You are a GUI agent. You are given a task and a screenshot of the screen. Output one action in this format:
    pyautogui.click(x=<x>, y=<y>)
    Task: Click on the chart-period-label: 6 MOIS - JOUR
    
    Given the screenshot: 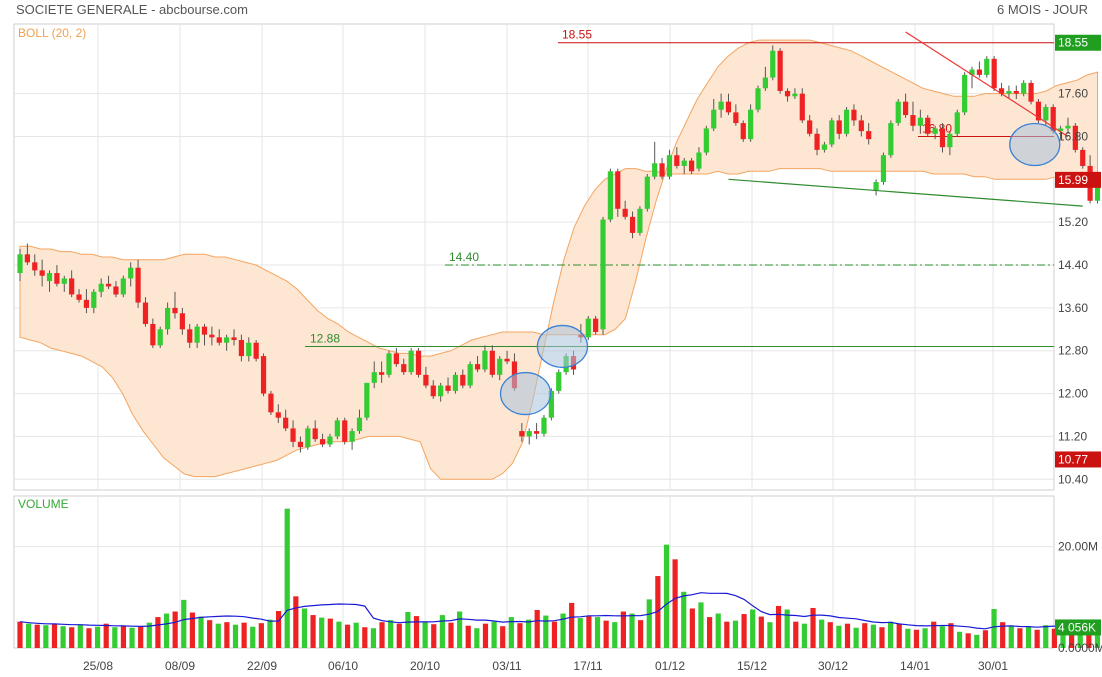 What is the action you would take?
    pyautogui.click(x=1042, y=9)
    